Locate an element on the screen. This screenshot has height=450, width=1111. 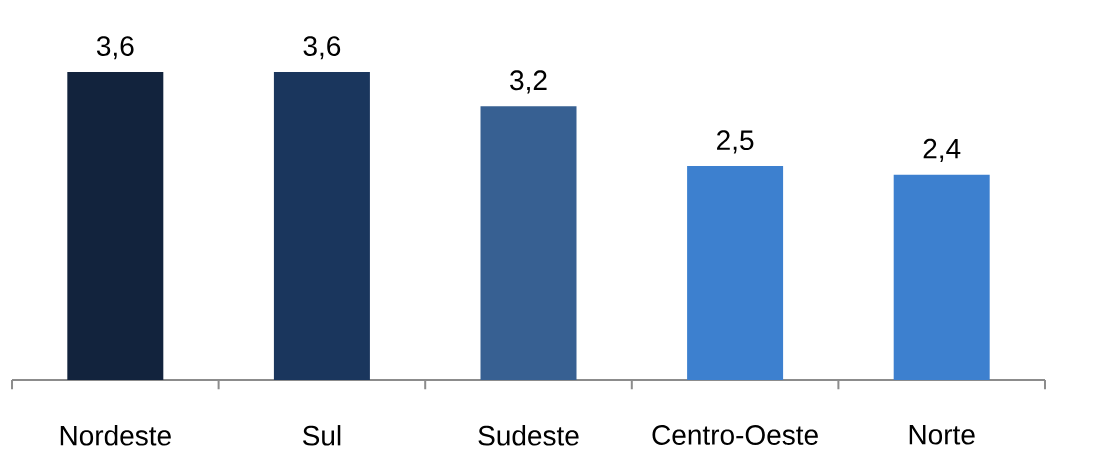
x-tick-label: Centro-Oeste is located at coordinates (735, 435).